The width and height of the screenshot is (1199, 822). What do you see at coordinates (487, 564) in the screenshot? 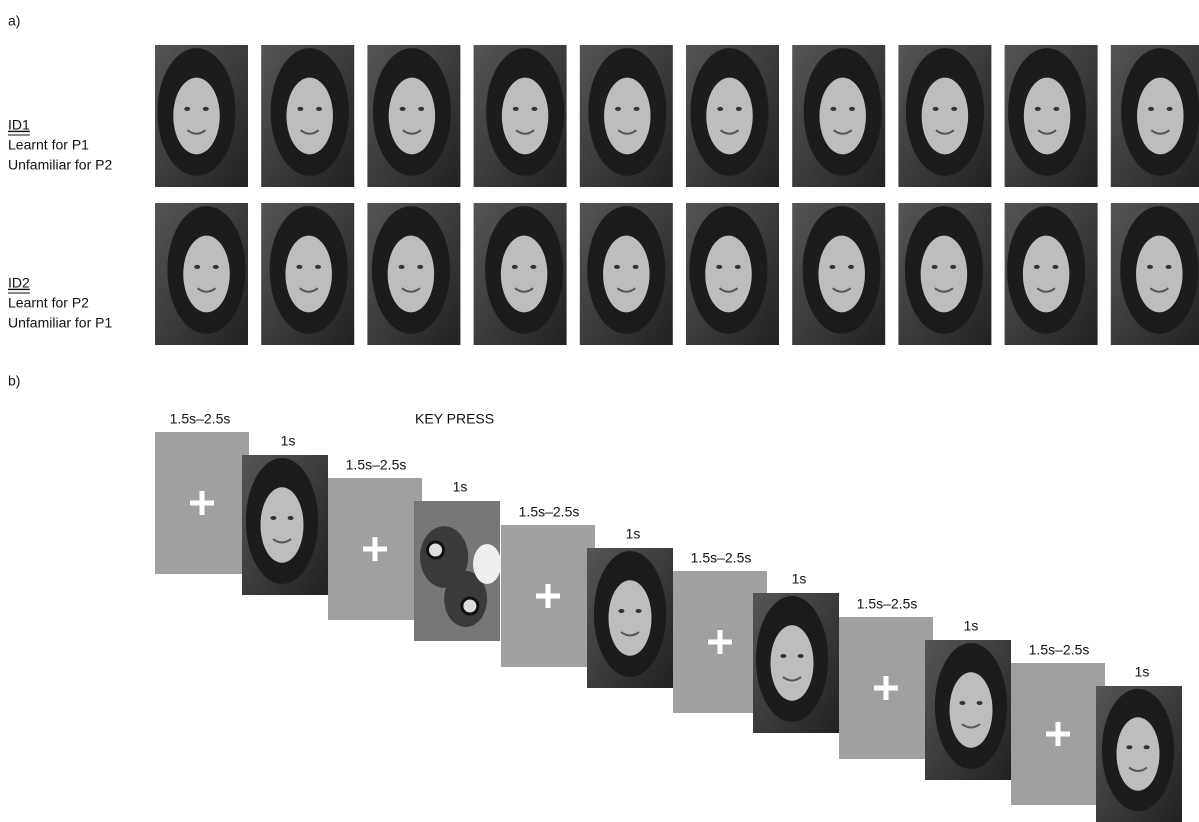
I see `flower` at bounding box center [487, 564].